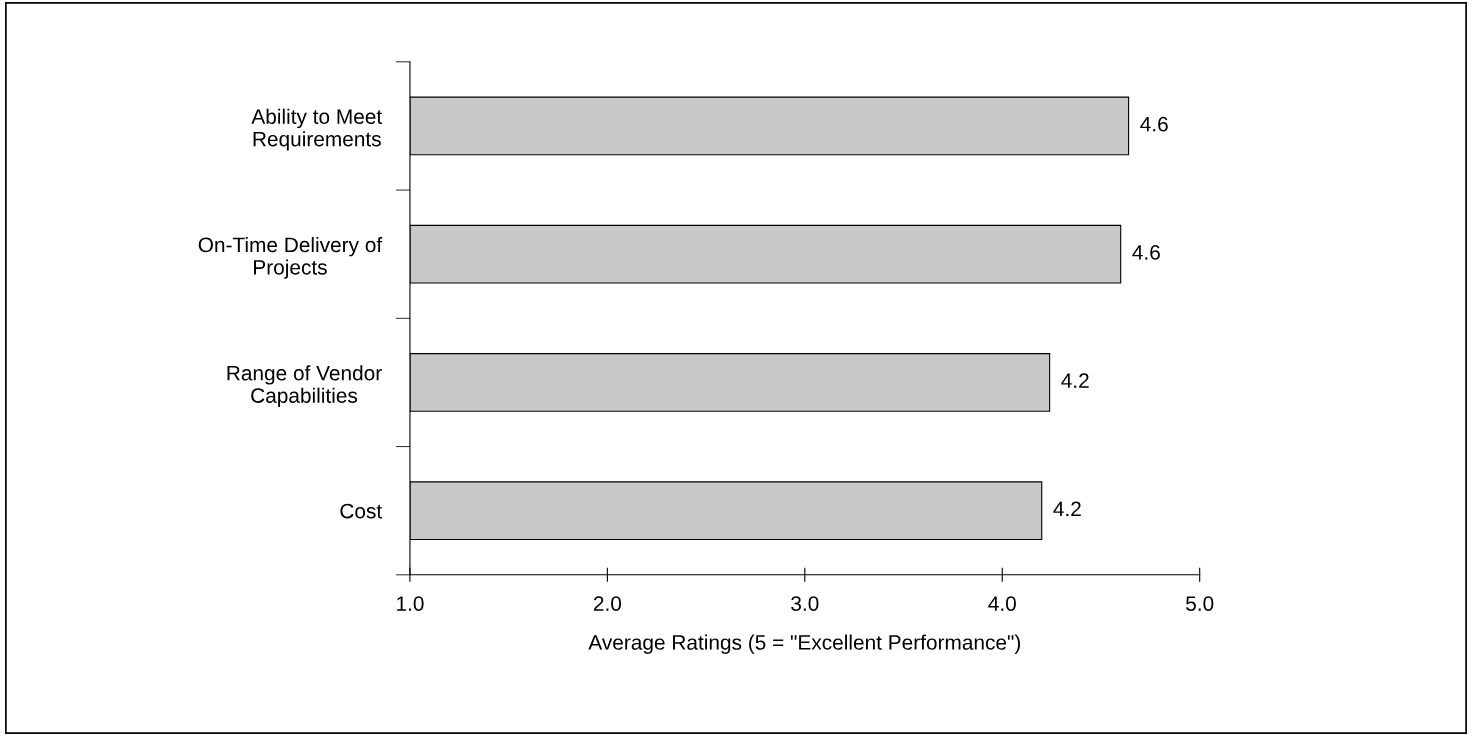  I want to click on x-tick-label: 4.0, so click(1002, 603).